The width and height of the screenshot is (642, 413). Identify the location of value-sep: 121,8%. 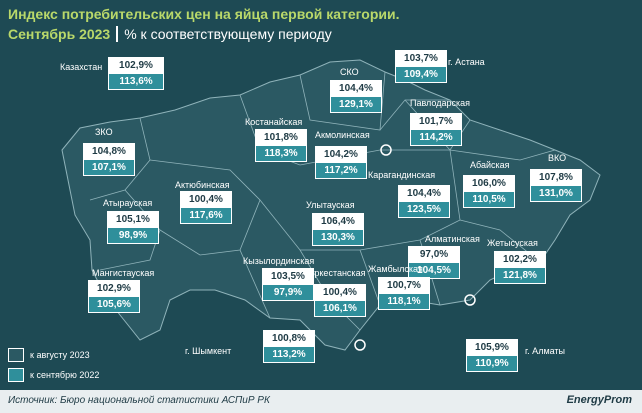
(520, 276).